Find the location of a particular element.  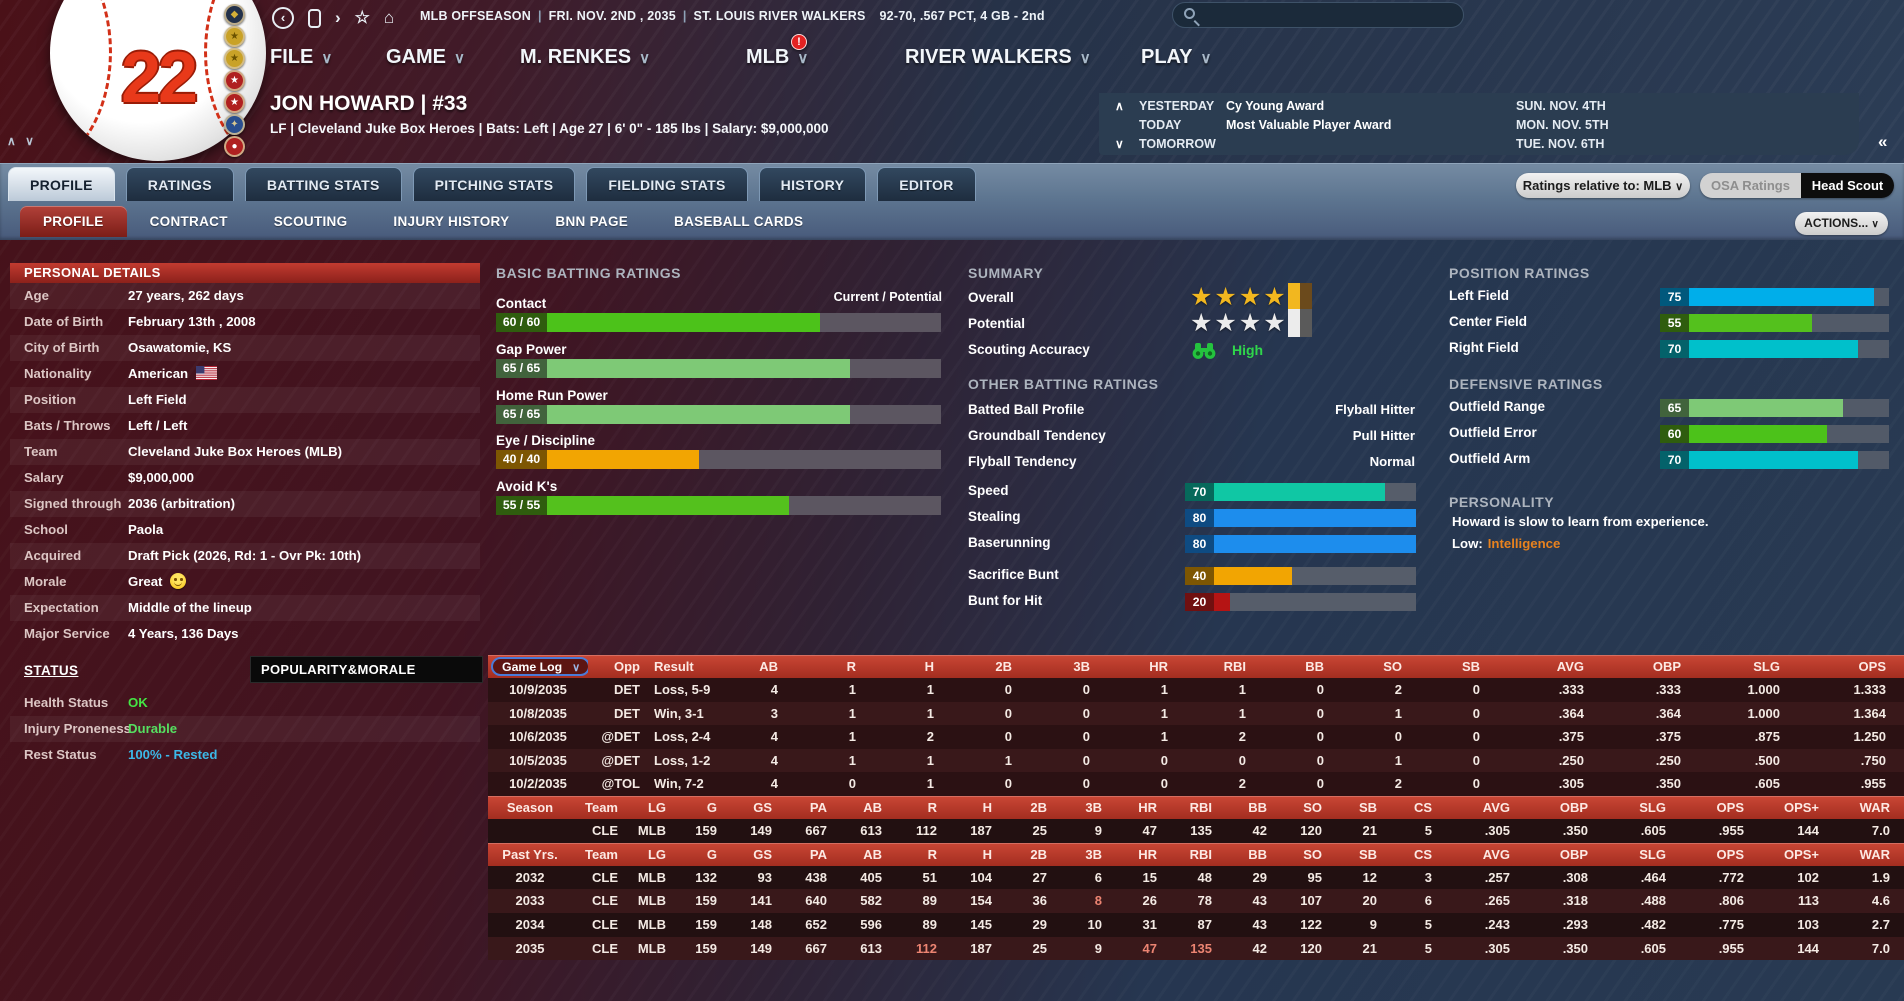

column-header: OPS is located at coordinates (1730, 807).